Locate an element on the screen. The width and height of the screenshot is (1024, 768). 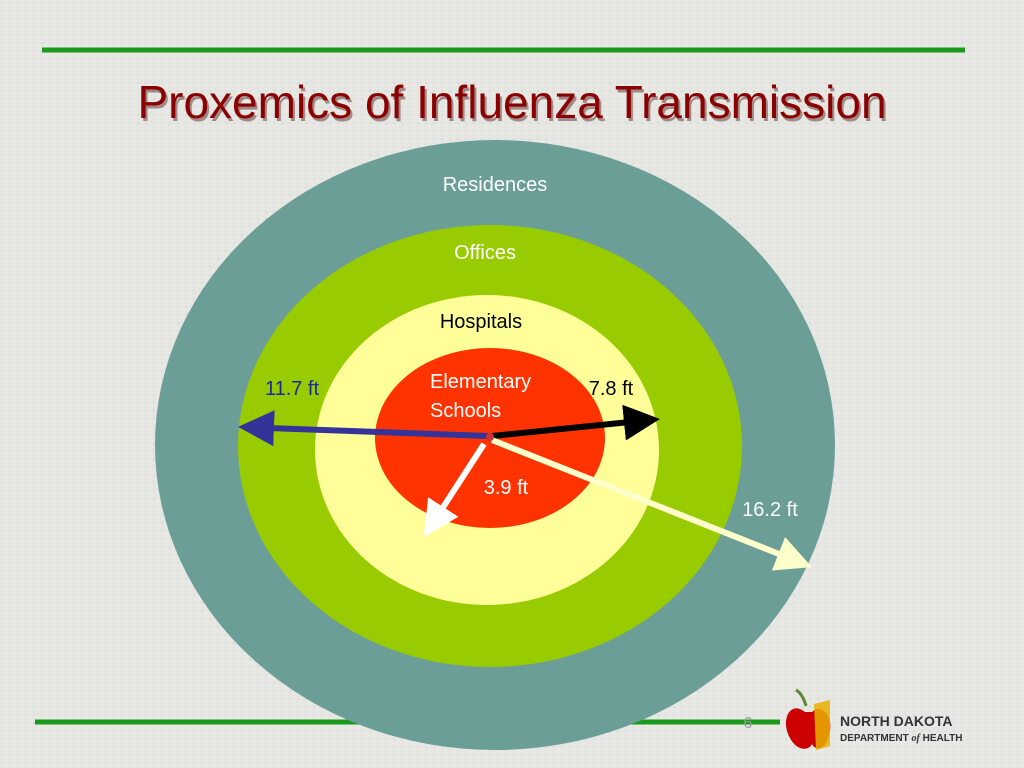
logo-text: DEPARTMENT of HEALTH is located at coordinates (901, 738).